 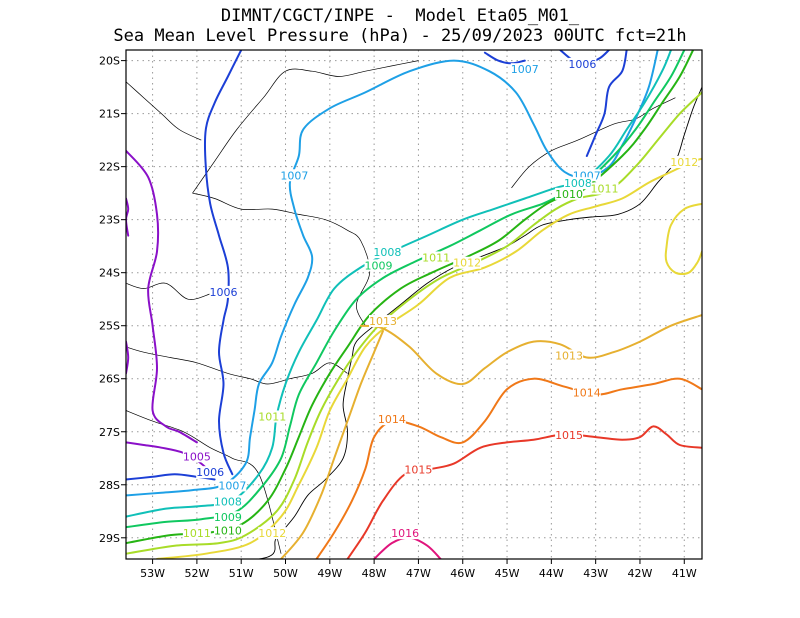 What do you see at coordinates (109, 273) in the screenshot?
I see `y-tick-label: 24S` at bounding box center [109, 273].